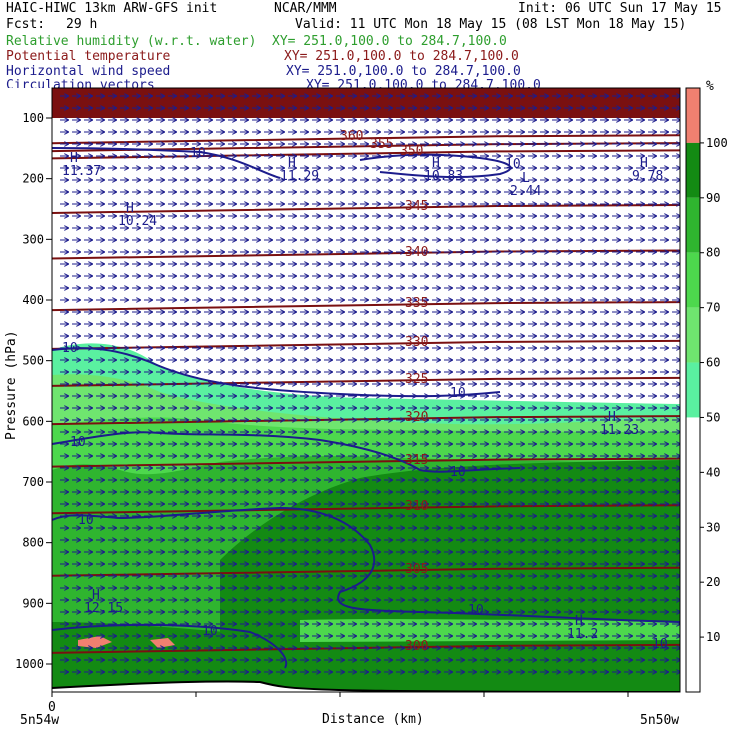  I want to click on legend-wind-xy: XY= 251.0,100.0 to 284.7,100.0, so click(403, 71).